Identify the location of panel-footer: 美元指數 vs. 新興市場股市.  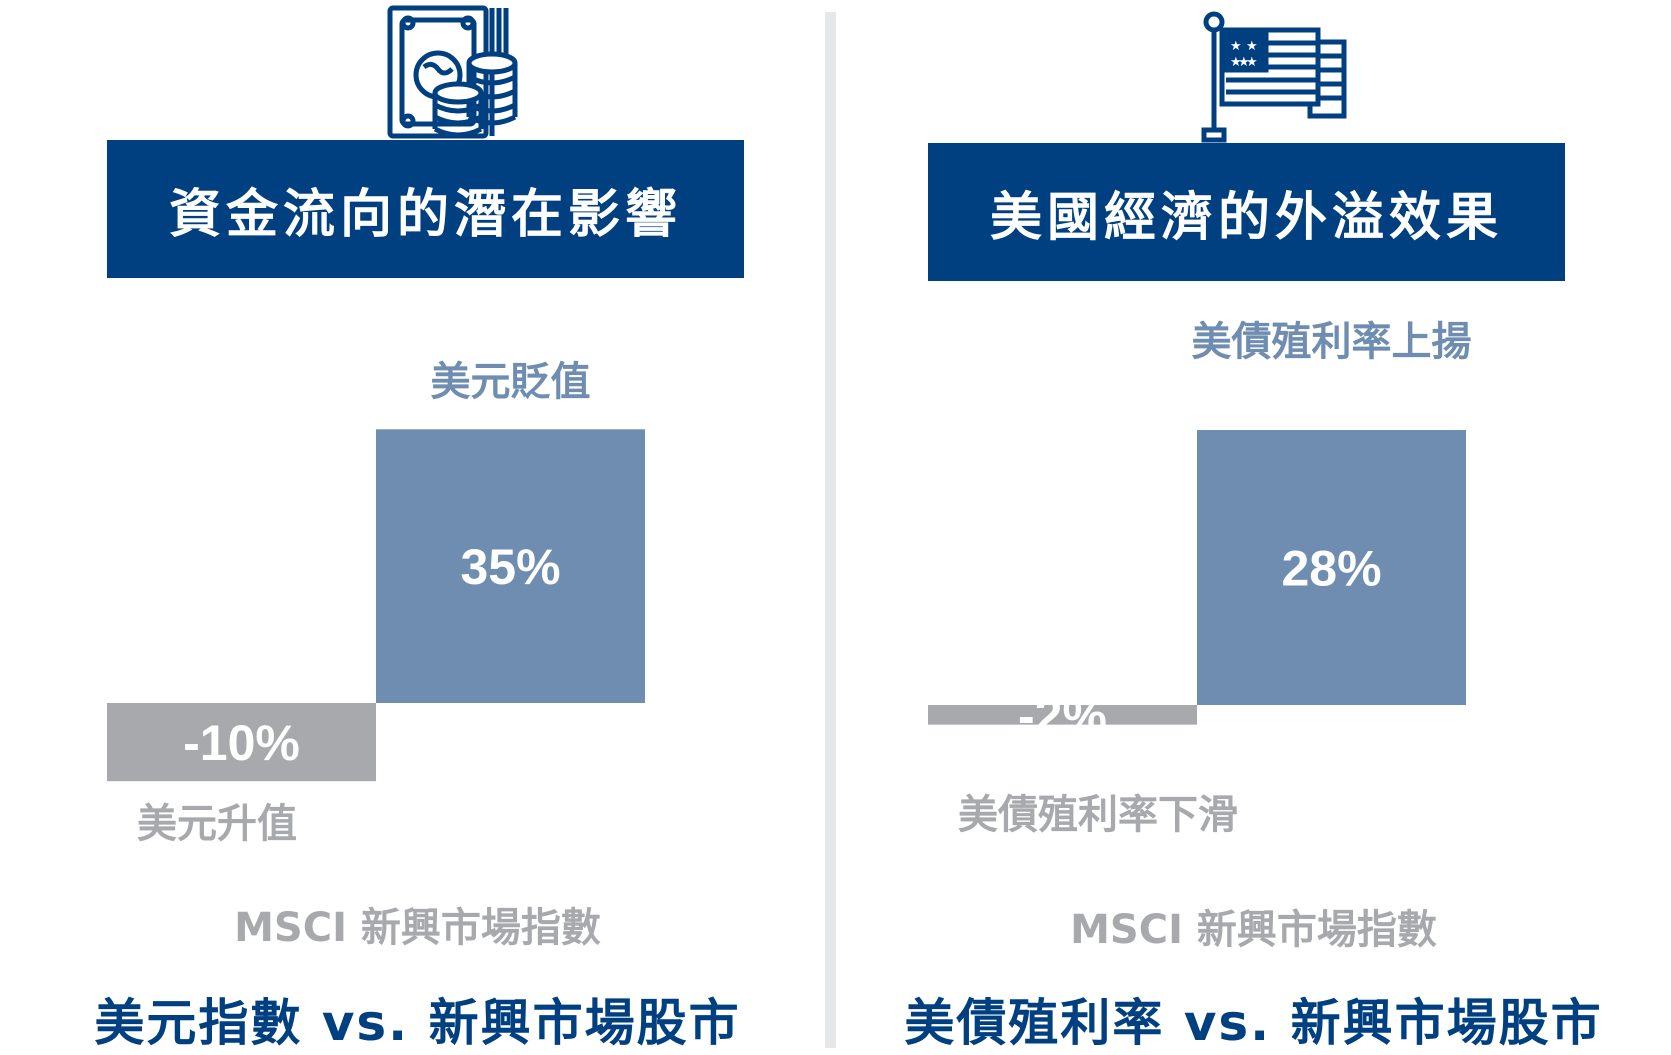
(417, 1023).